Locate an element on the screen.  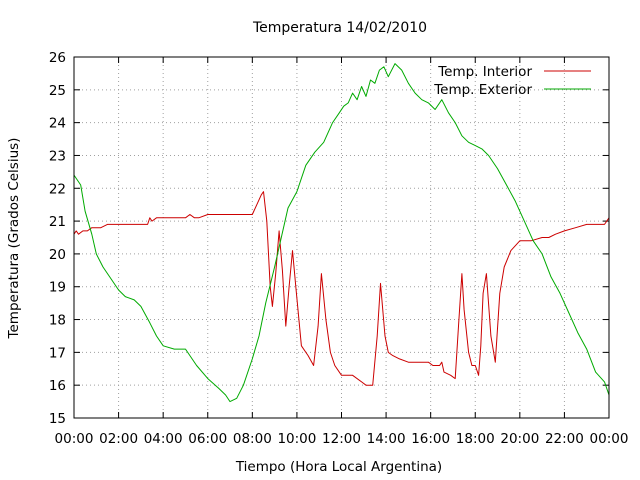
x-tick-label: 04:00 is located at coordinates (163, 439).